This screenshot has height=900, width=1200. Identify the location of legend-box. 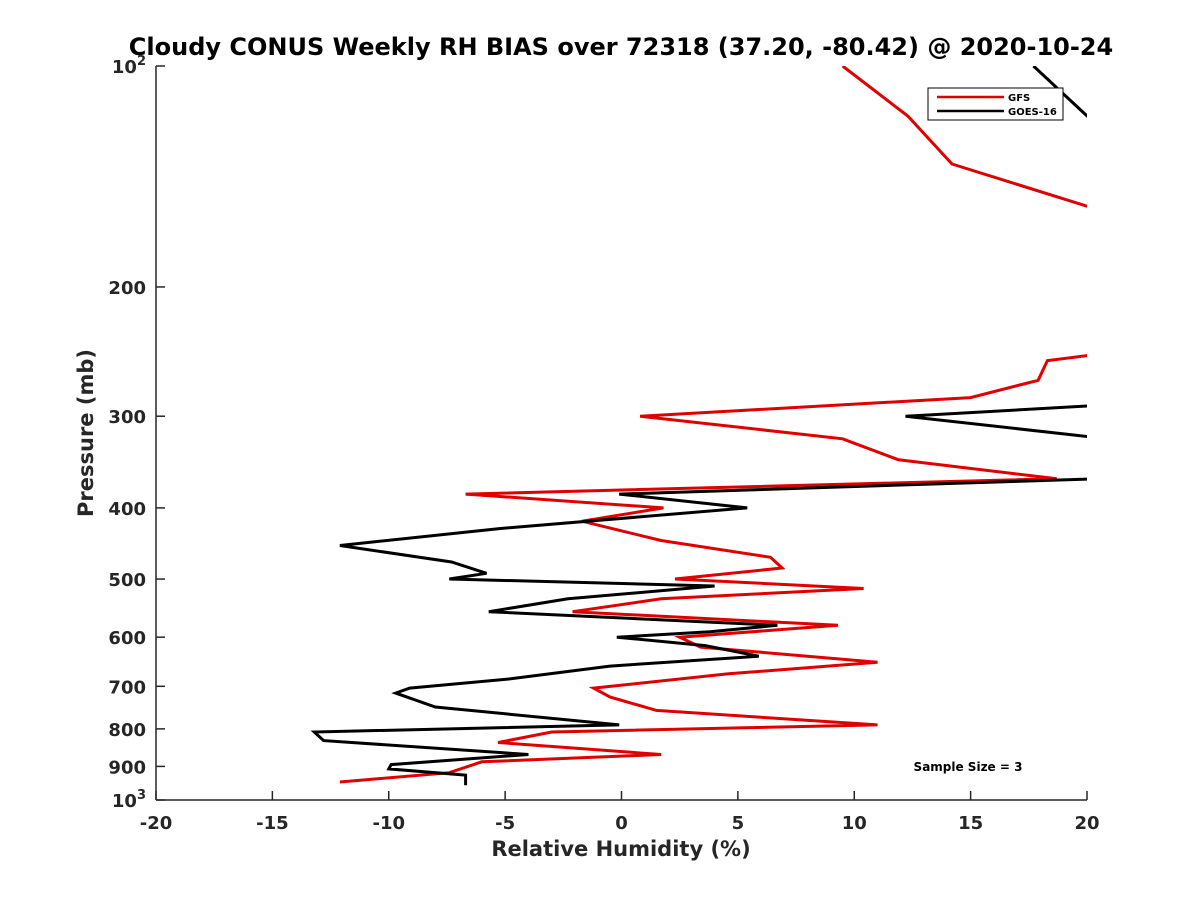
(995, 104).